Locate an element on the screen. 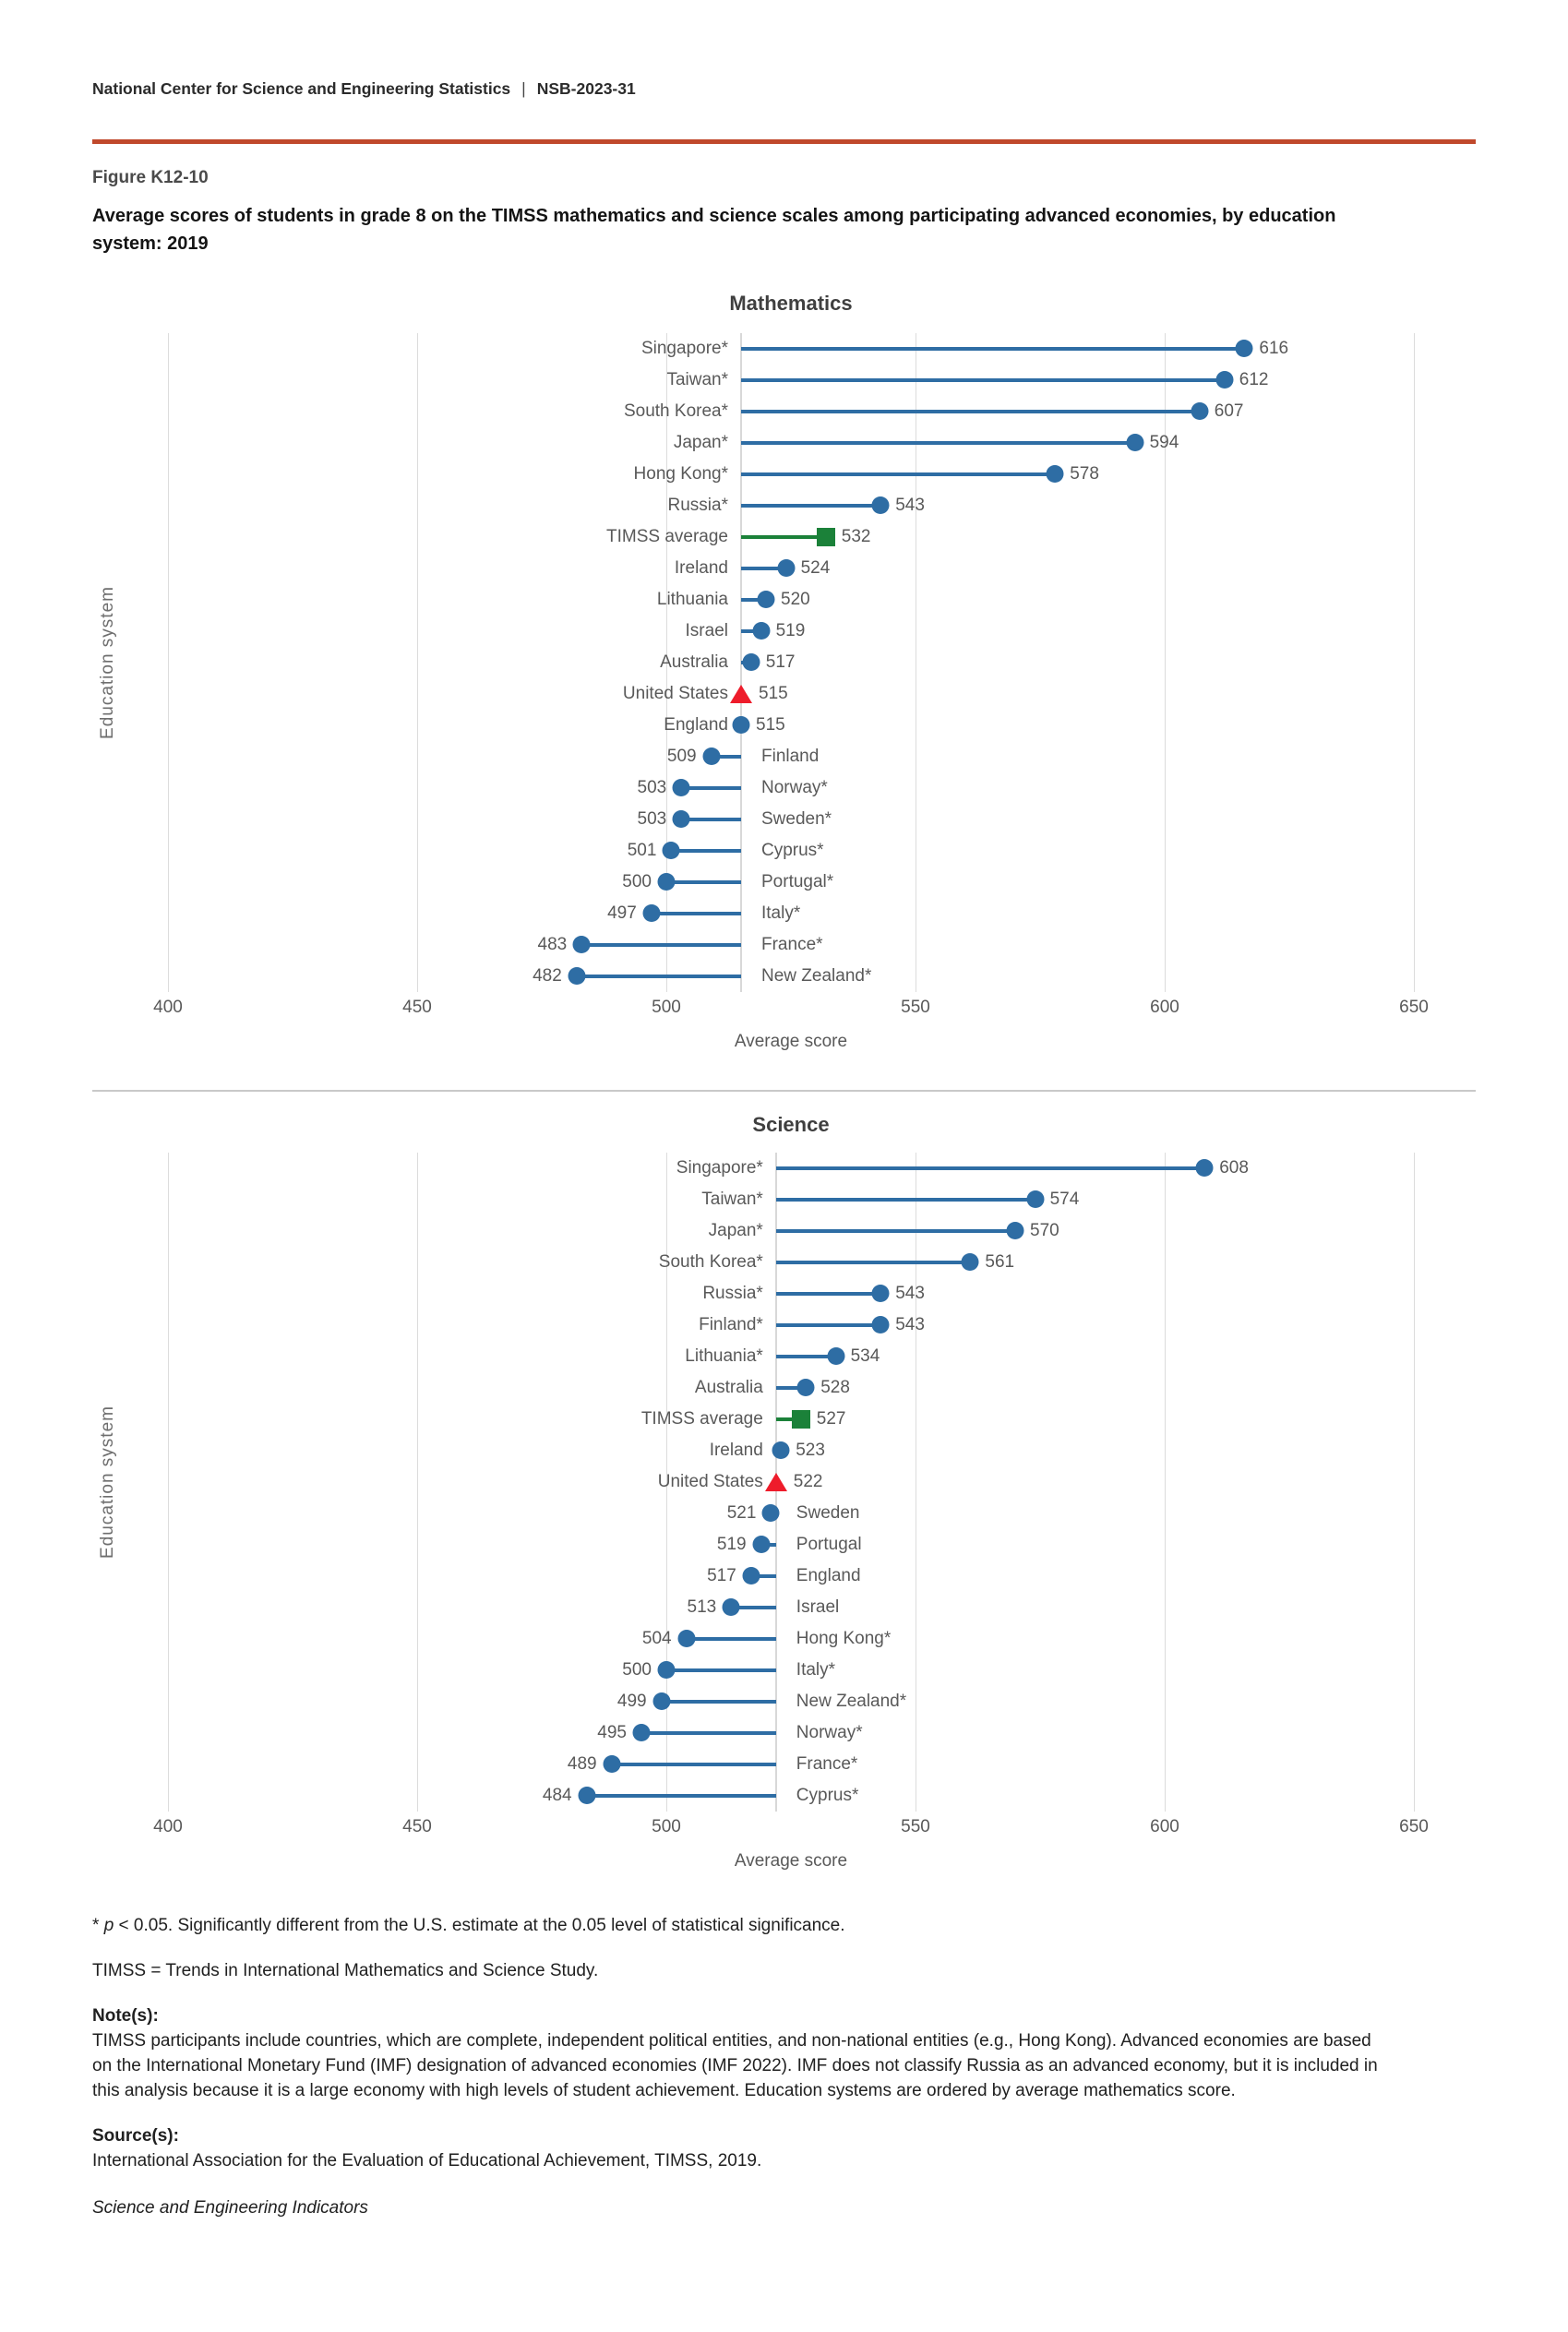 The height and width of the screenshot is (2332, 1568). row-value: 513 is located at coordinates (702, 1607).